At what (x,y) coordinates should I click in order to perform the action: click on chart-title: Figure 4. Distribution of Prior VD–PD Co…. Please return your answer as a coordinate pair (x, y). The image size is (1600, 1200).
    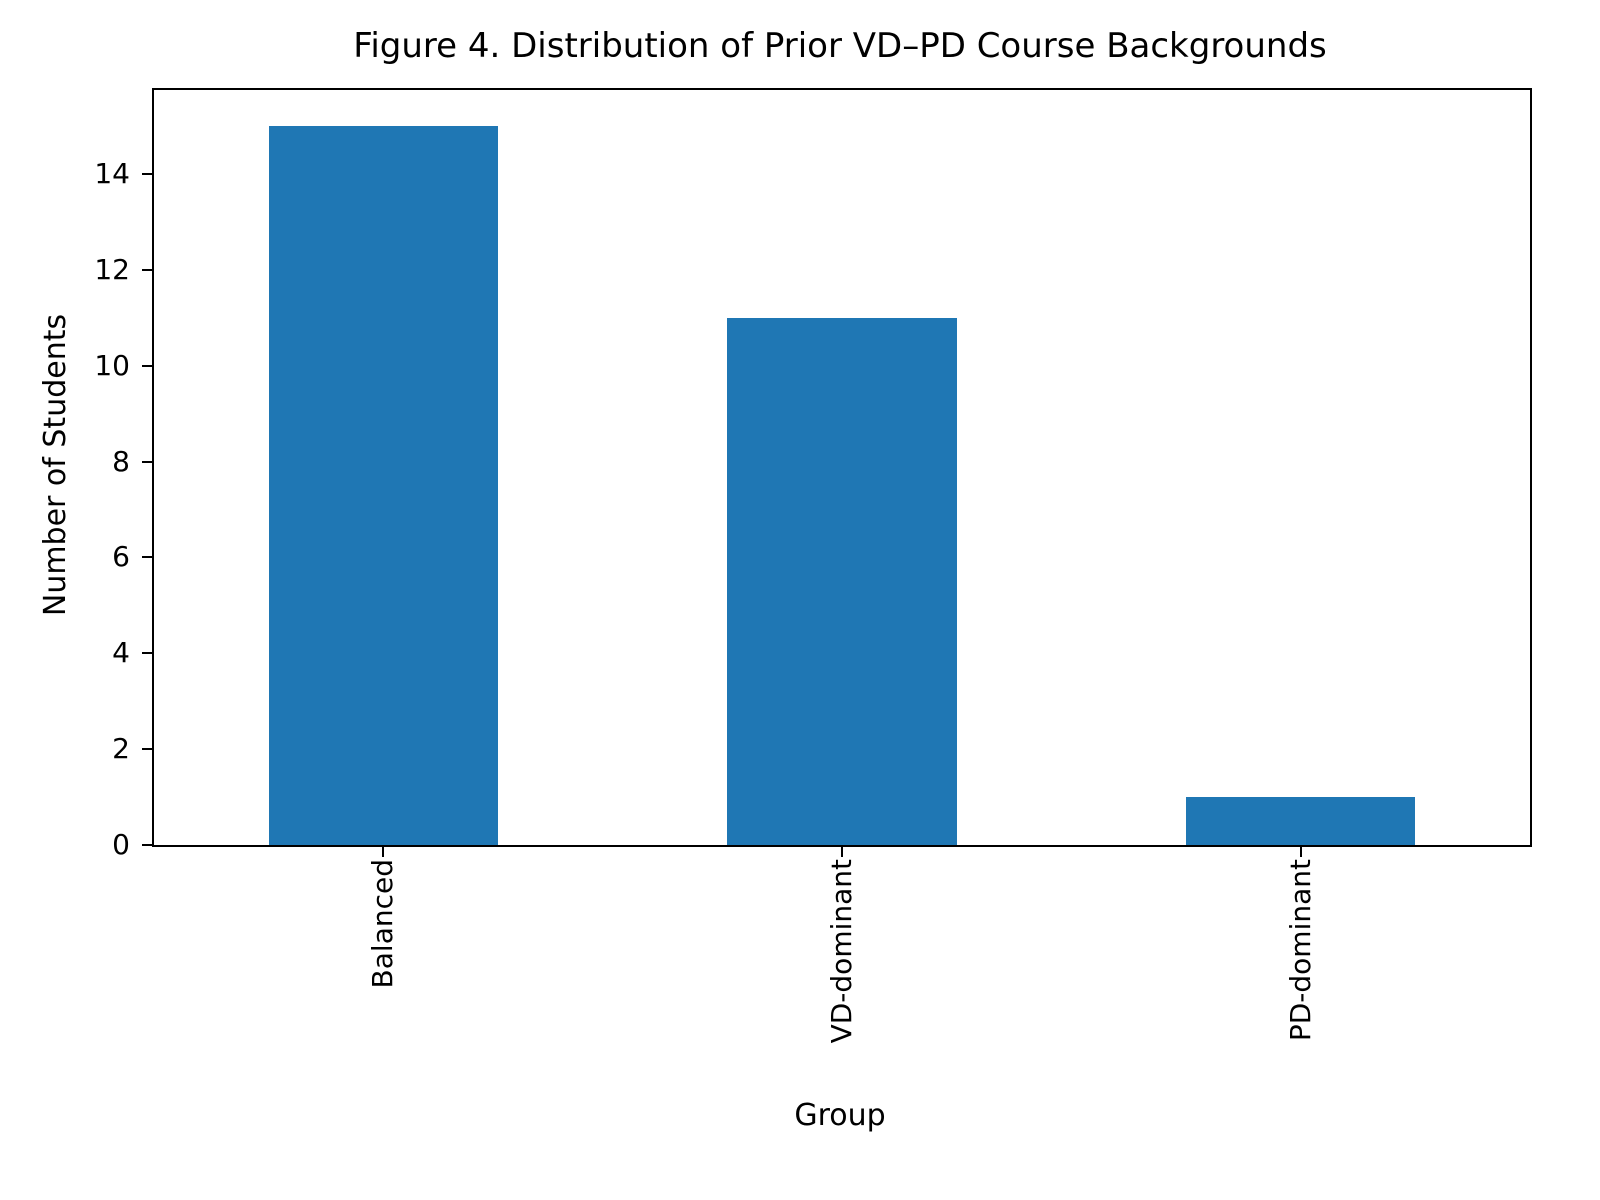
    Looking at the image, I should click on (840, 46).